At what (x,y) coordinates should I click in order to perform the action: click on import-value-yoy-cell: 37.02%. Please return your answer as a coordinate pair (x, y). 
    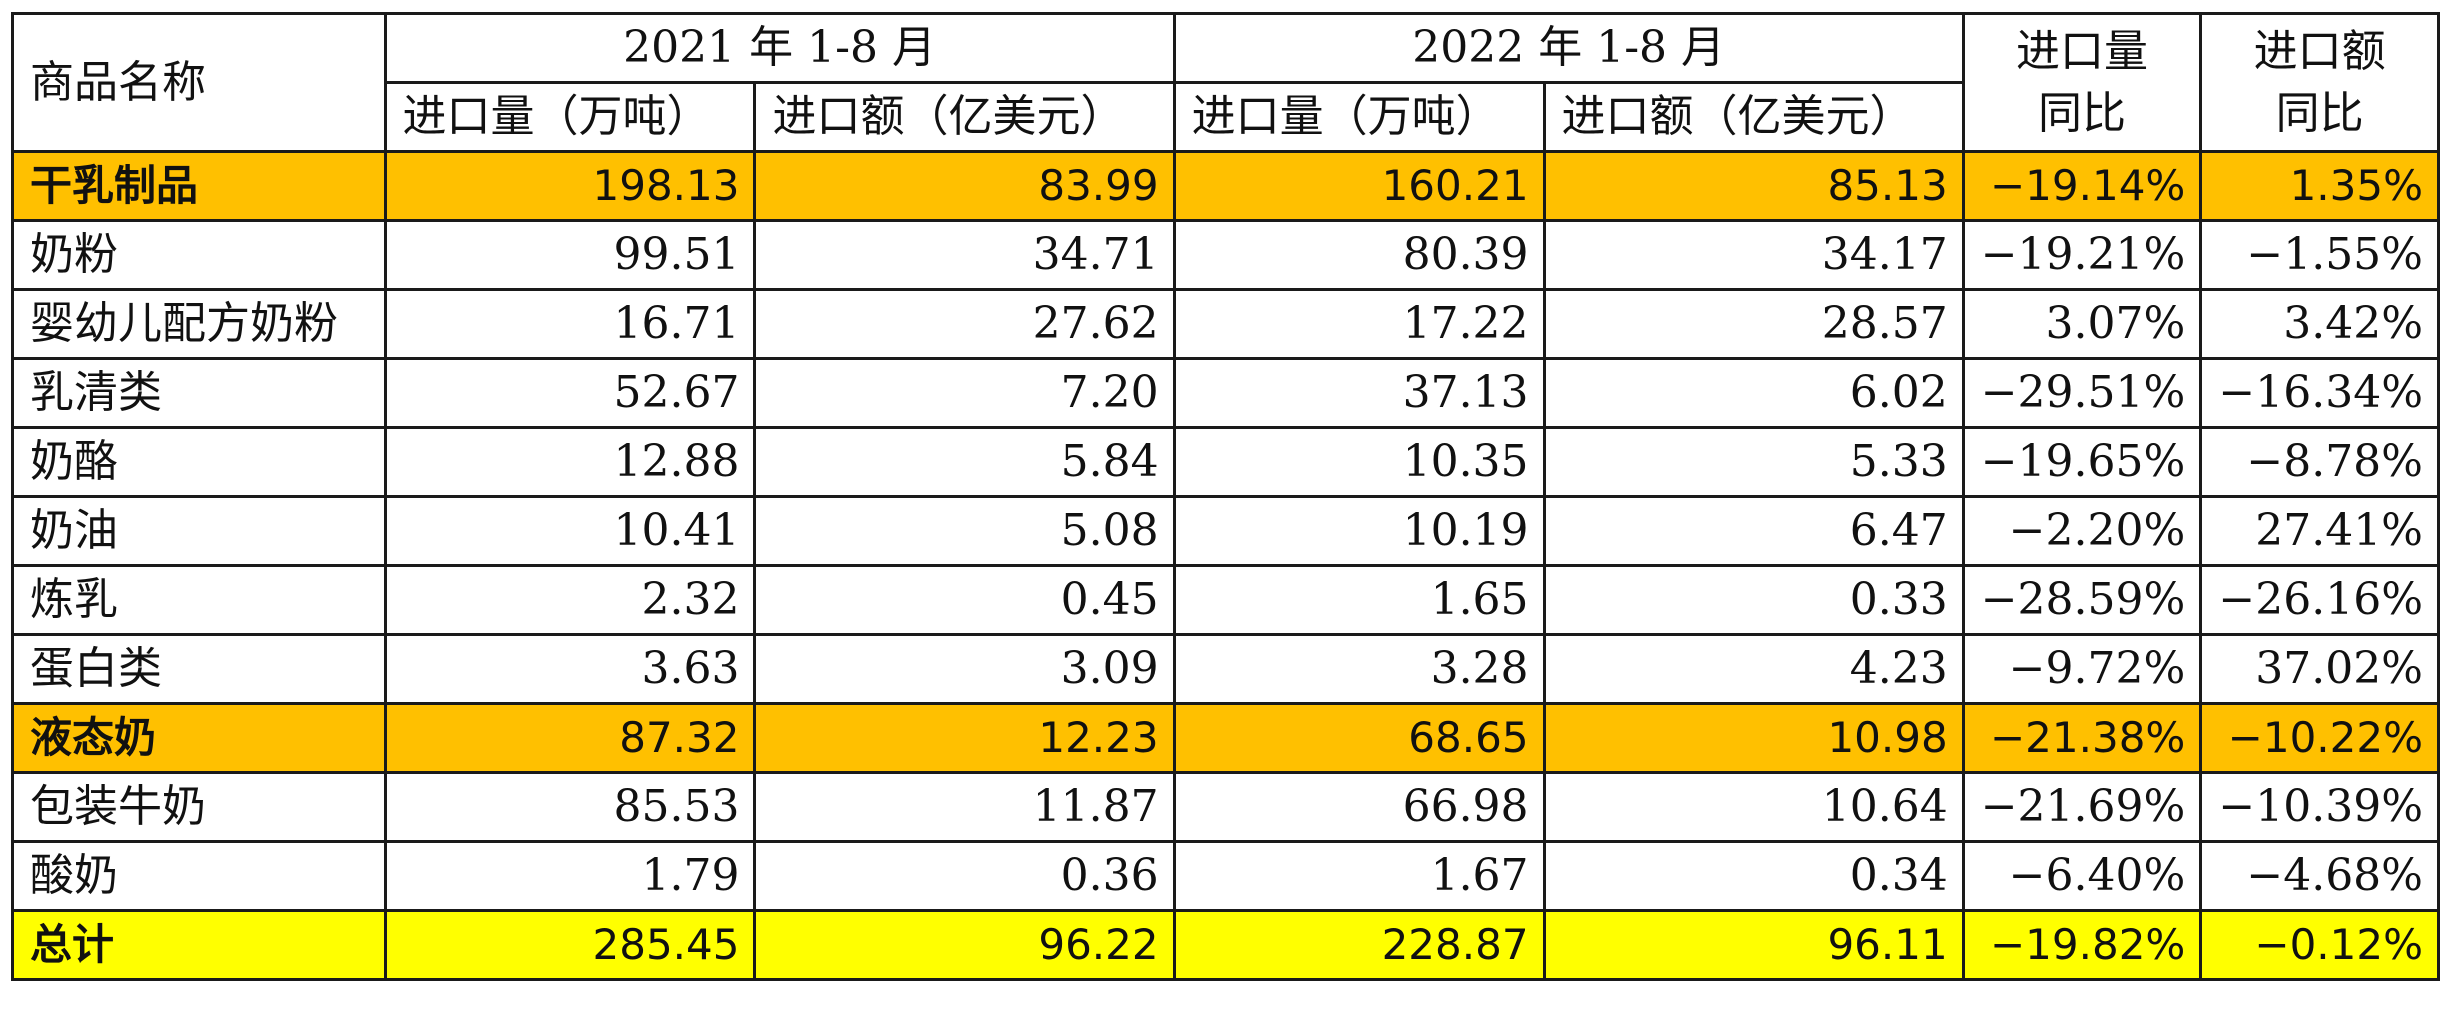
    Looking at the image, I should click on (2319, 669).